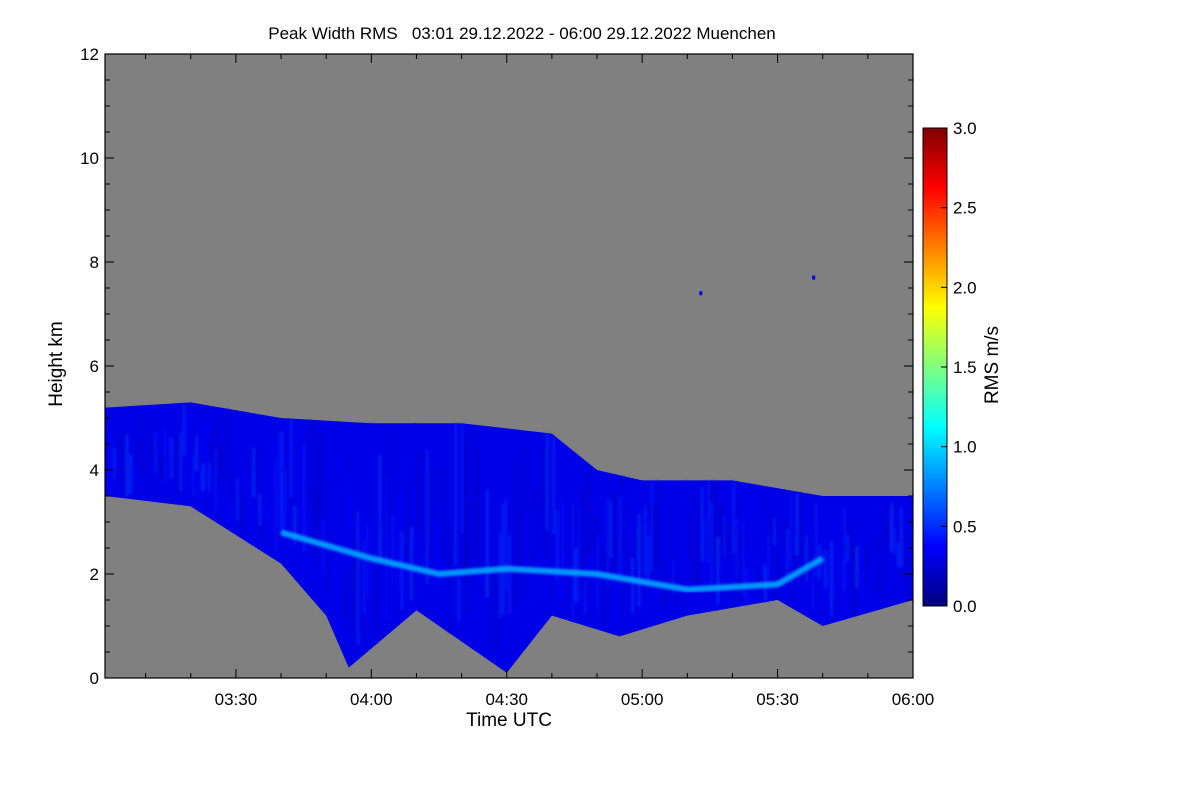 Image resolution: width=1200 pixels, height=805 pixels. Describe the element at coordinates (236, 699) in the screenshot. I see `x-tick-label: 03:30` at that location.